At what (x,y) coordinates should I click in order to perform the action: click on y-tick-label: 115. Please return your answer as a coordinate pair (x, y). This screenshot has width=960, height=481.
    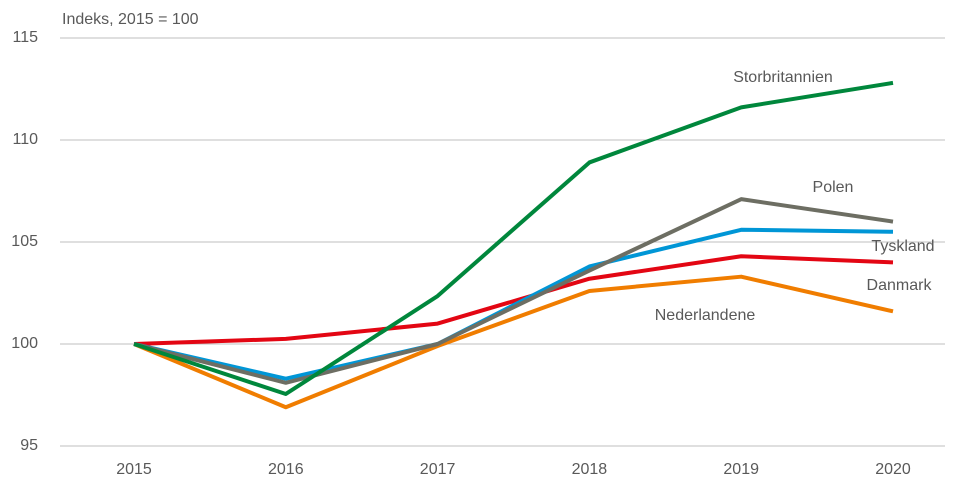
    Looking at the image, I should click on (25, 37).